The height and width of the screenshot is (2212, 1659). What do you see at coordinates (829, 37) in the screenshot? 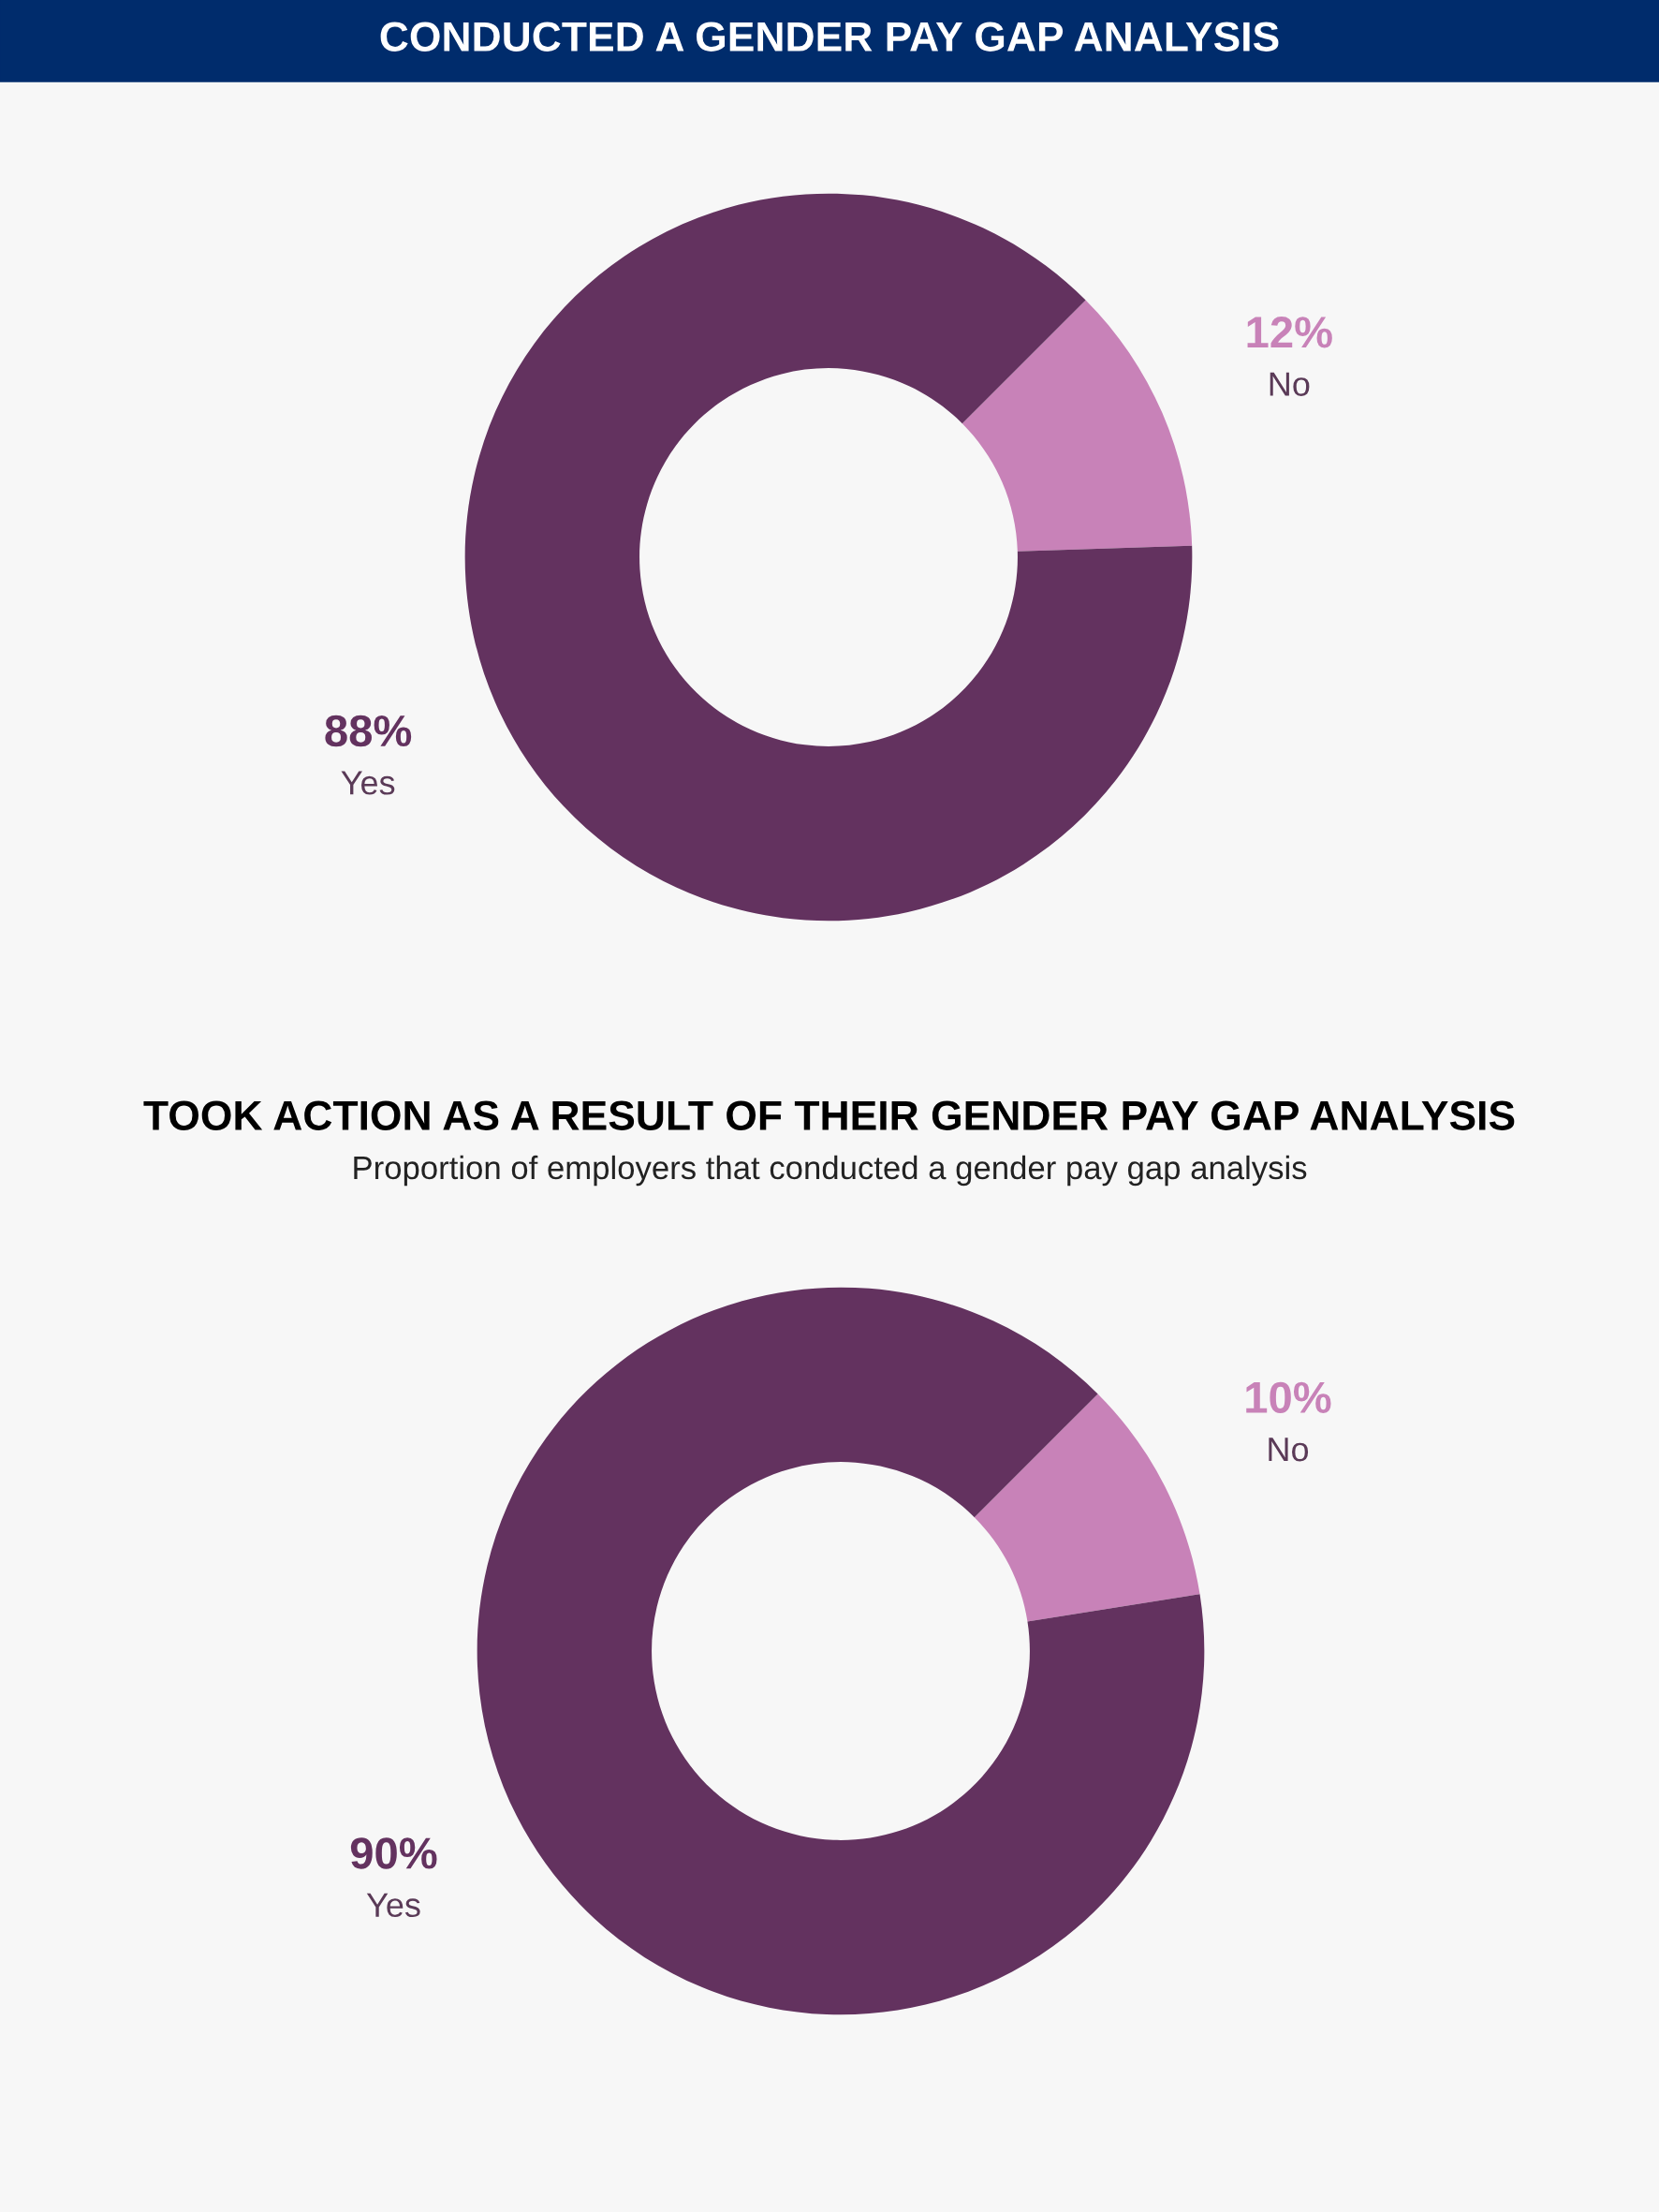
I see `chart-title: CONDUCTED A GENDER PAY GAP ANALYSIS` at bounding box center [829, 37].